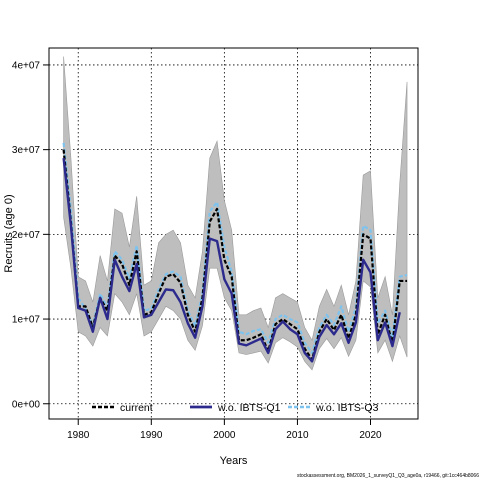 The width and height of the screenshot is (480, 480). Describe the element at coordinates (370, 435) in the screenshot. I see `x-tick-label: 2020` at that location.